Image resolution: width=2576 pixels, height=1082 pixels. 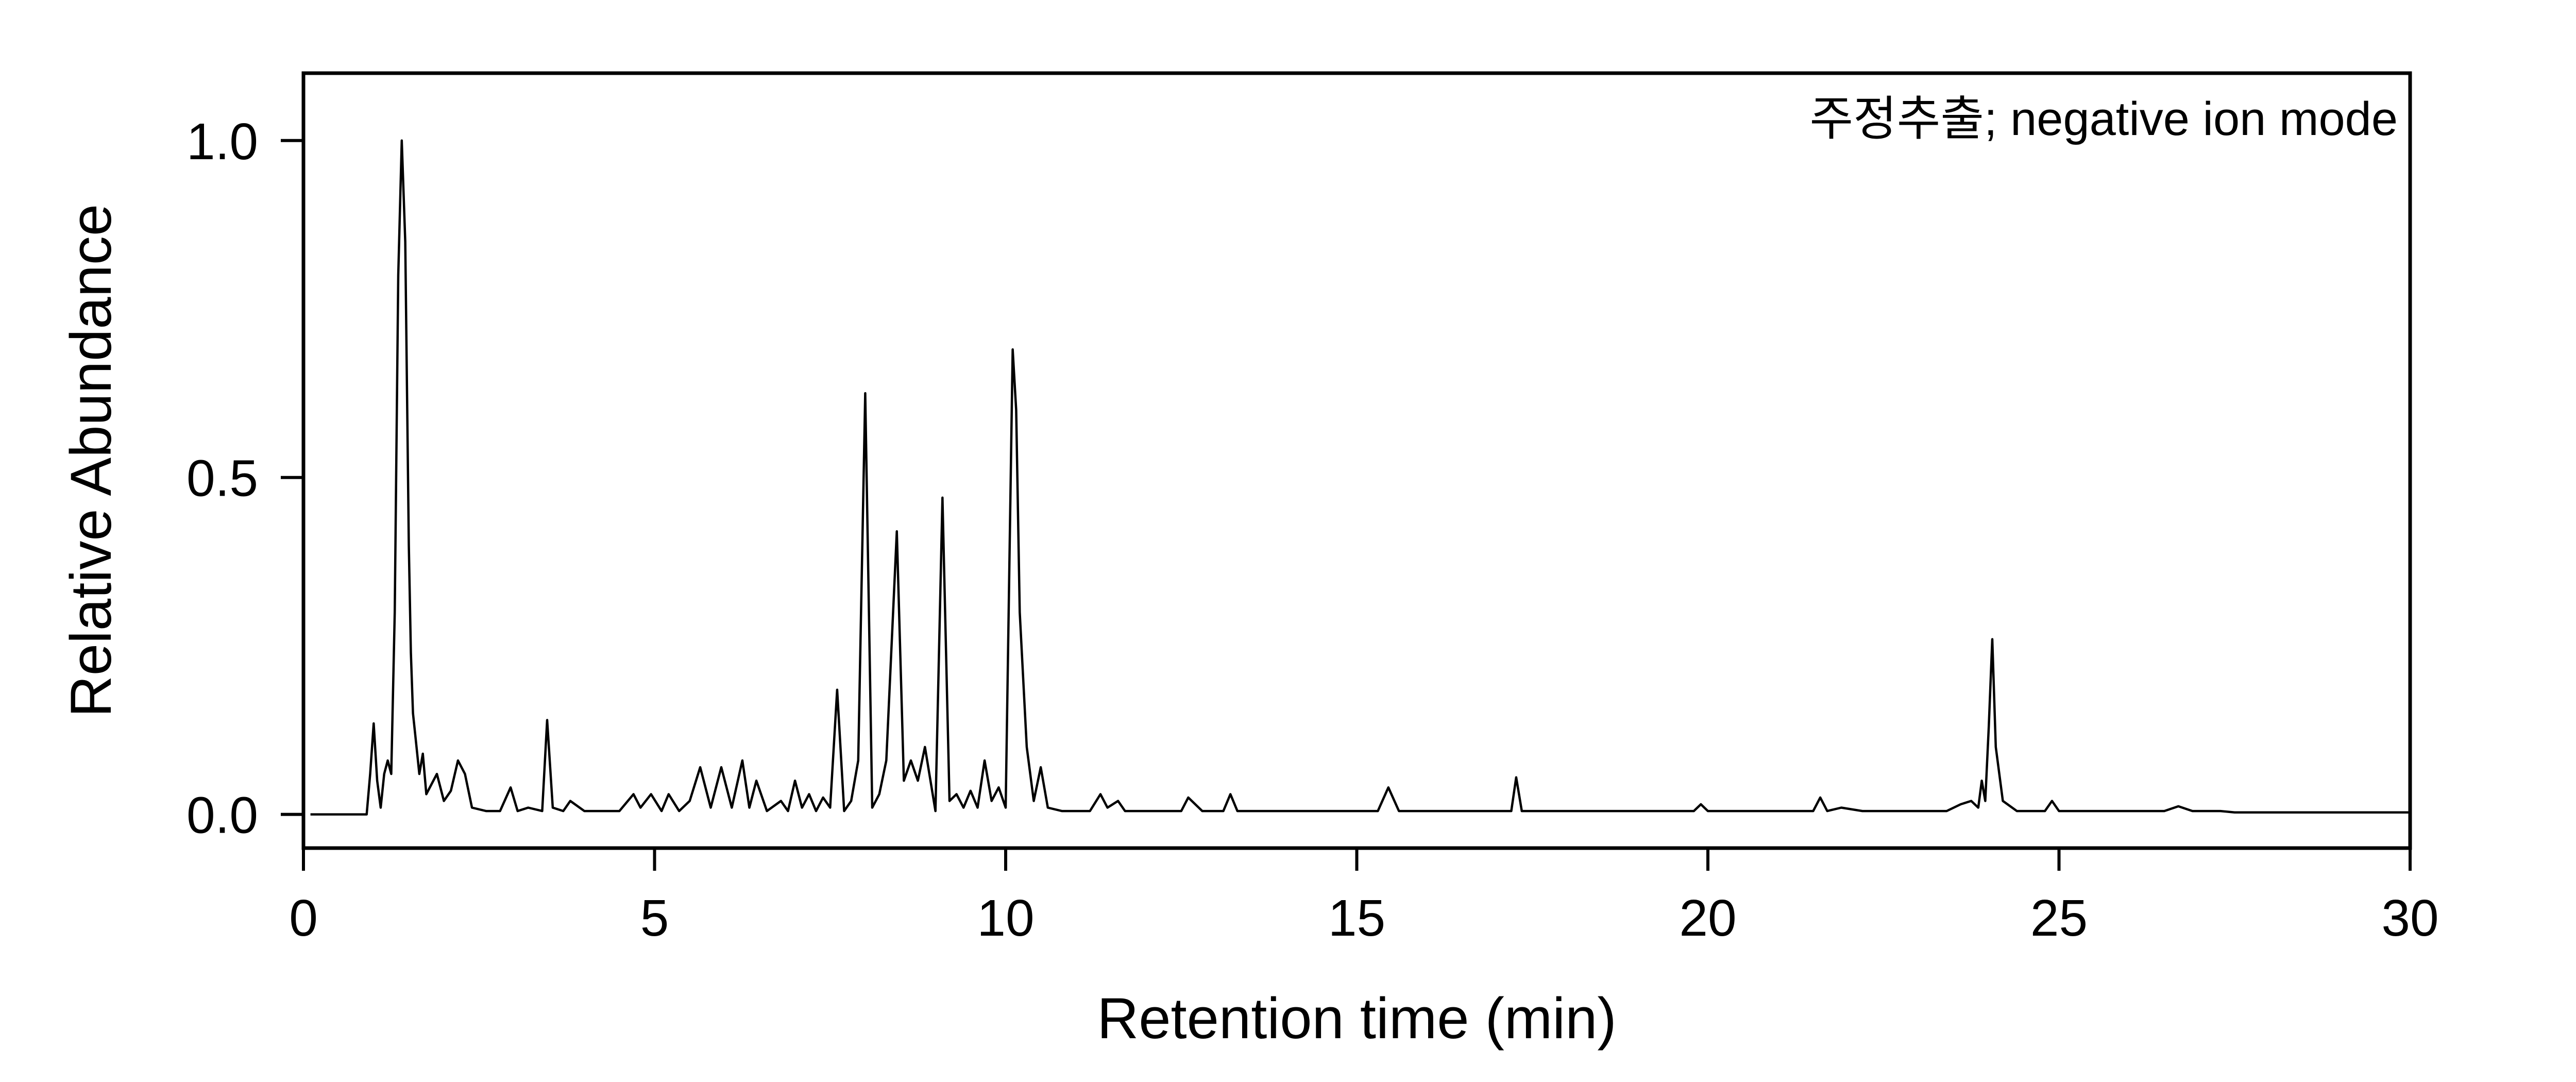 What do you see at coordinates (303, 918) in the screenshot?
I see `x-tick-label: 0` at bounding box center [303, 918].